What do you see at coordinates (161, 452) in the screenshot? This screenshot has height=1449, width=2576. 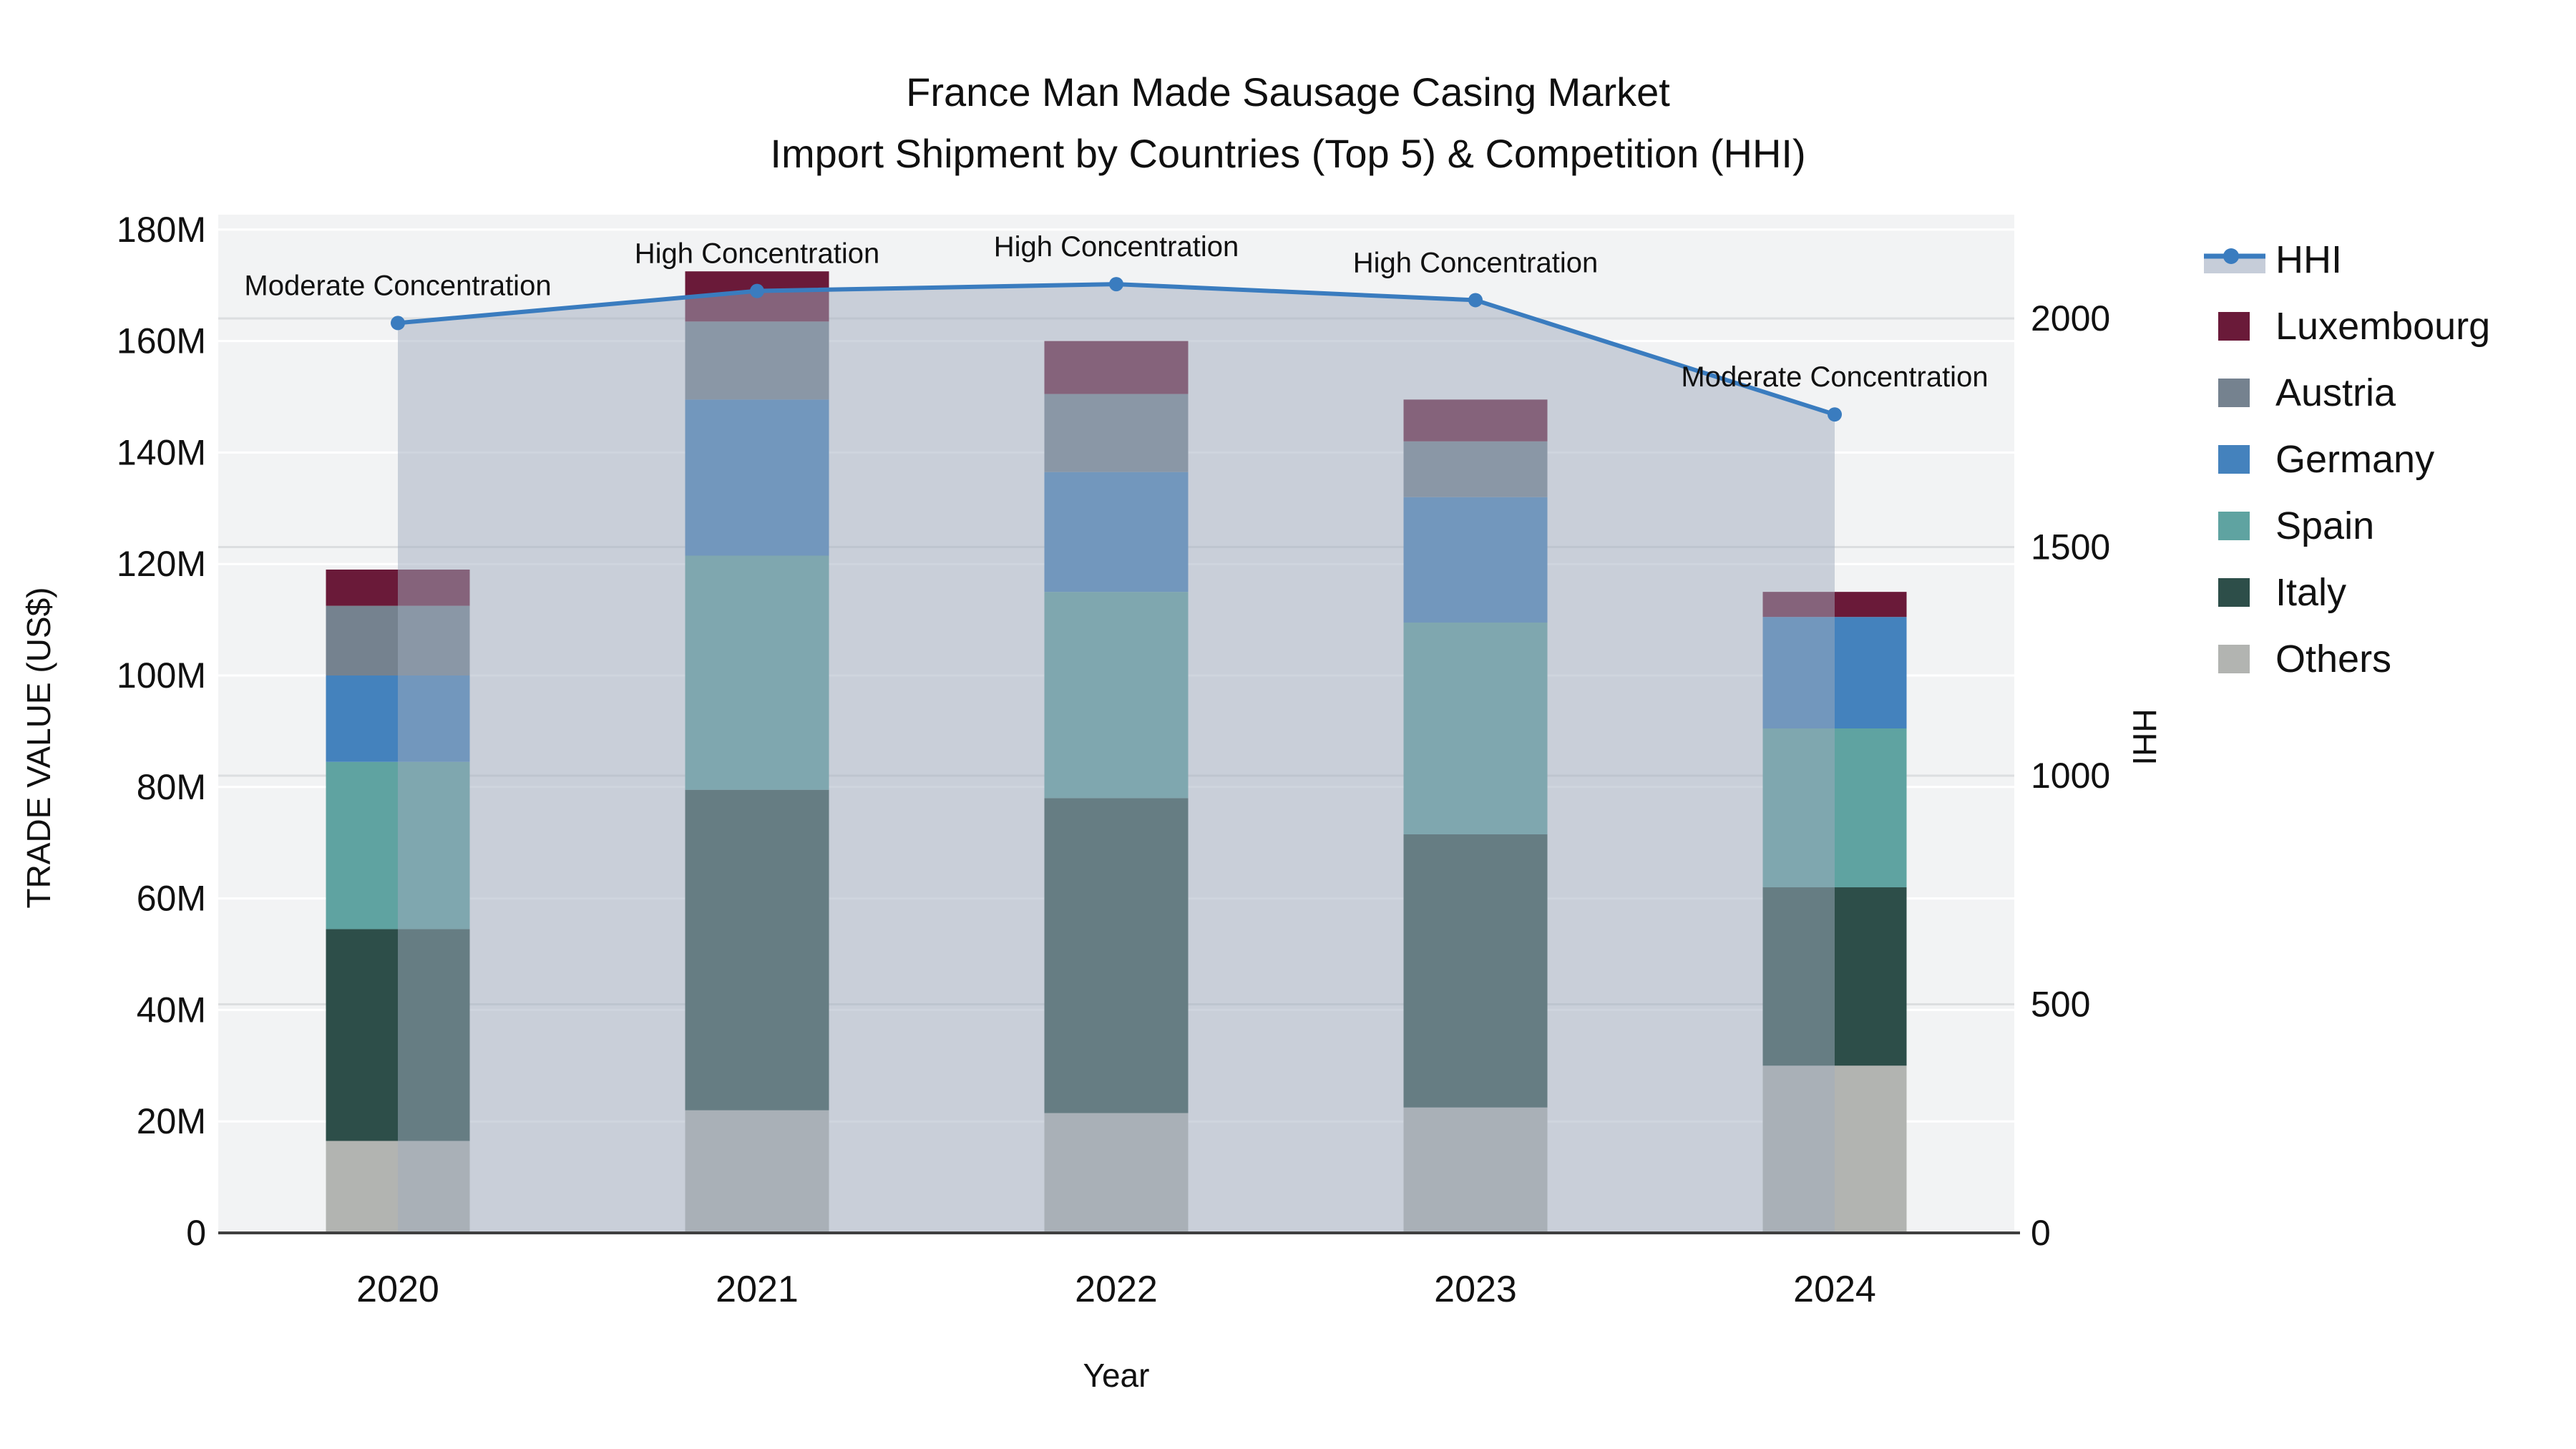 I see `y-left-tick-140M: 140M` at bounding box center [161, 452].